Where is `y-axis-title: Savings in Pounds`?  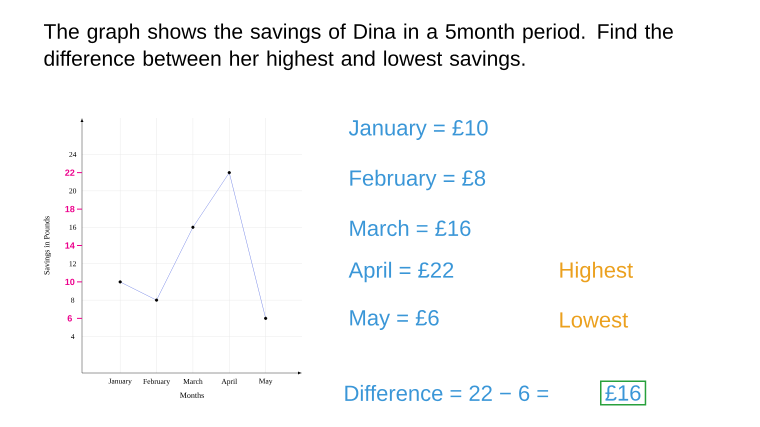
y-axis-title: Savings in Pounds is located at coordinates (48, 245).